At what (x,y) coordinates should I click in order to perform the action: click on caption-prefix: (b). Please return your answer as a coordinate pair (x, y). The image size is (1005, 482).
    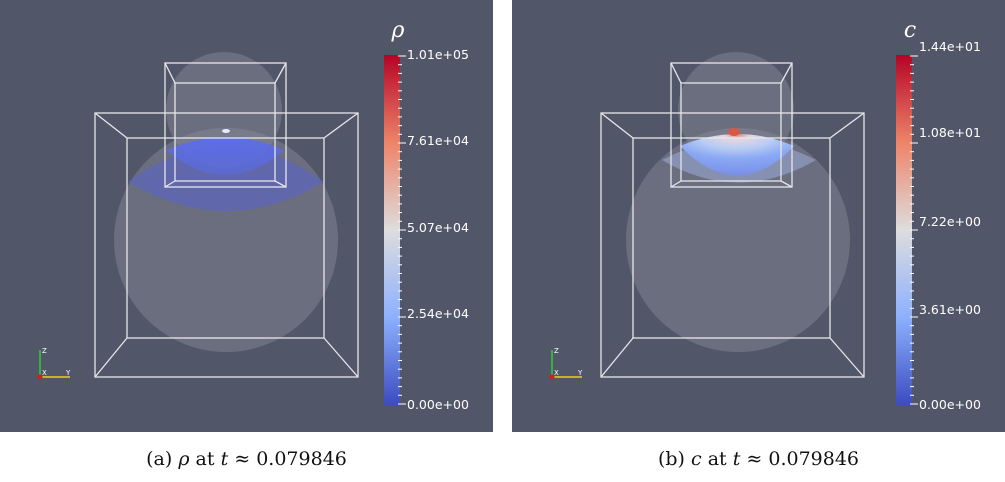
    Looking at the image, I should click on (671, 459).